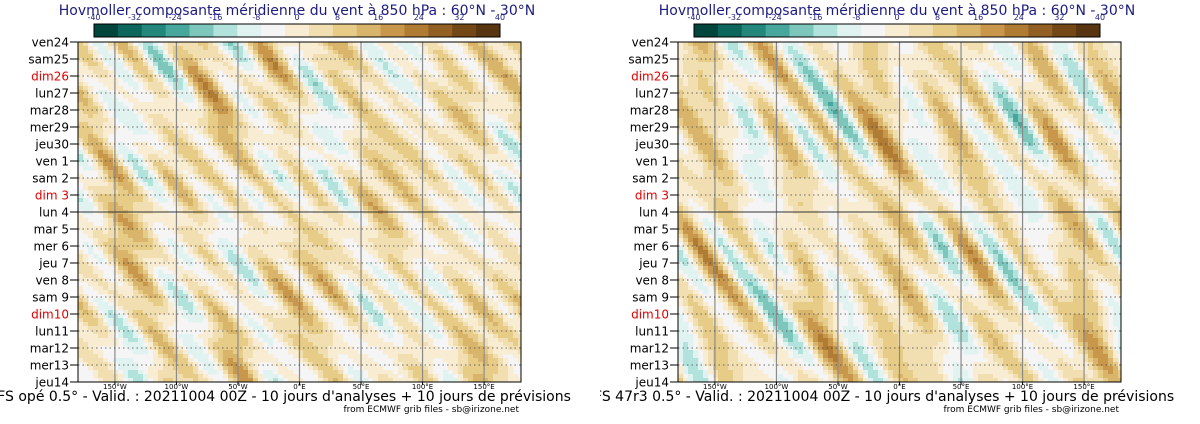  Describe the element at coordinates (106, 30) in the screenshot. I see `colorbar-segment` at that location.